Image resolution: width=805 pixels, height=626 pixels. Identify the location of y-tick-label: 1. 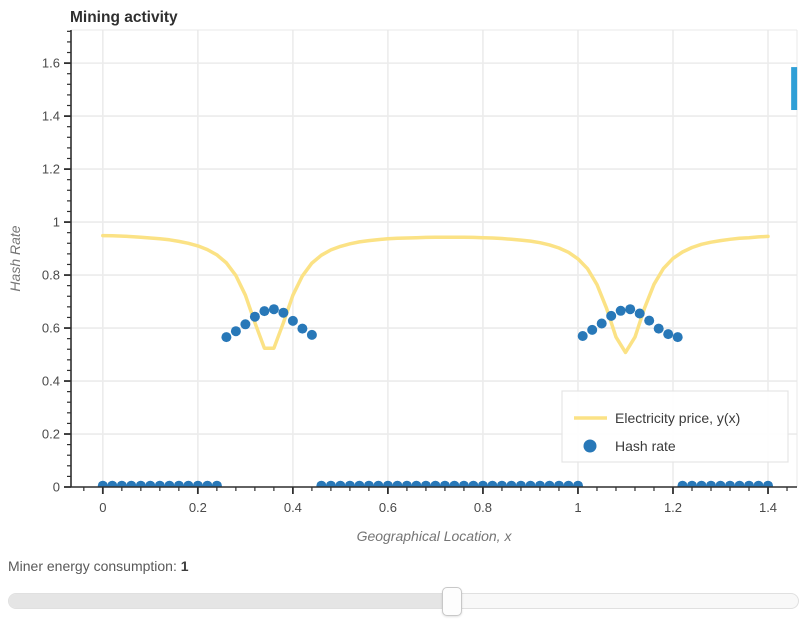
(56, 222).